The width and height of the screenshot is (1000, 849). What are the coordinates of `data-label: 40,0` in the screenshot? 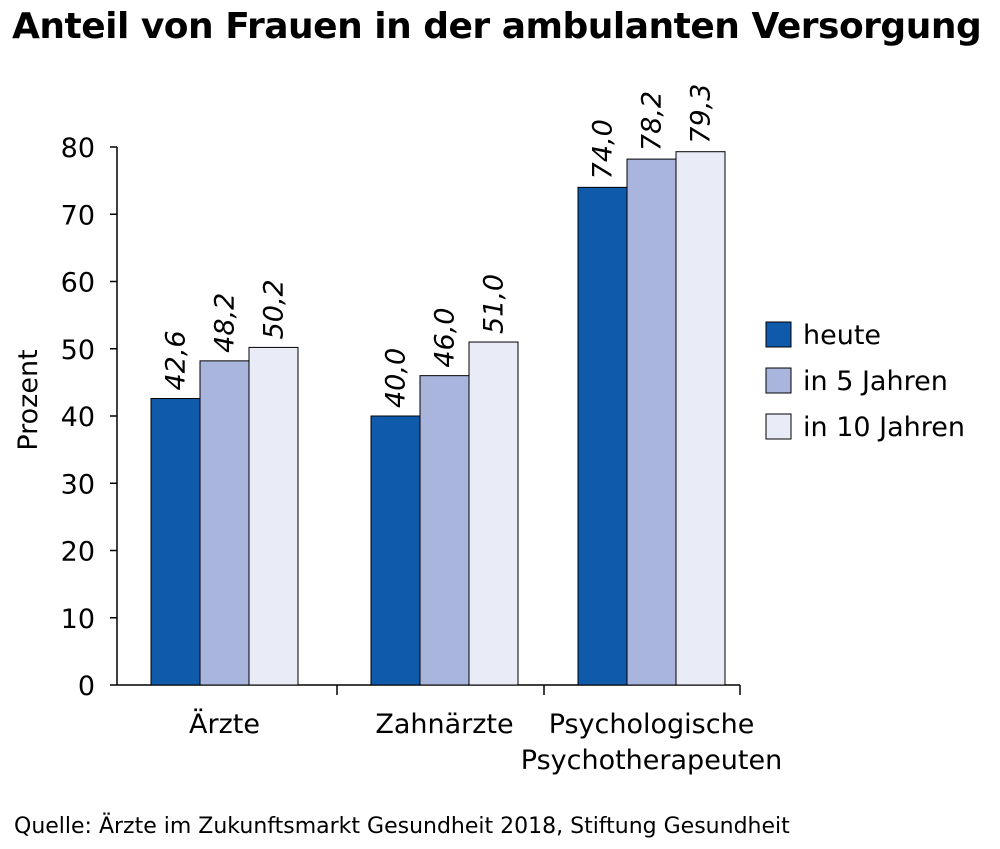 It's located at (396, 378).